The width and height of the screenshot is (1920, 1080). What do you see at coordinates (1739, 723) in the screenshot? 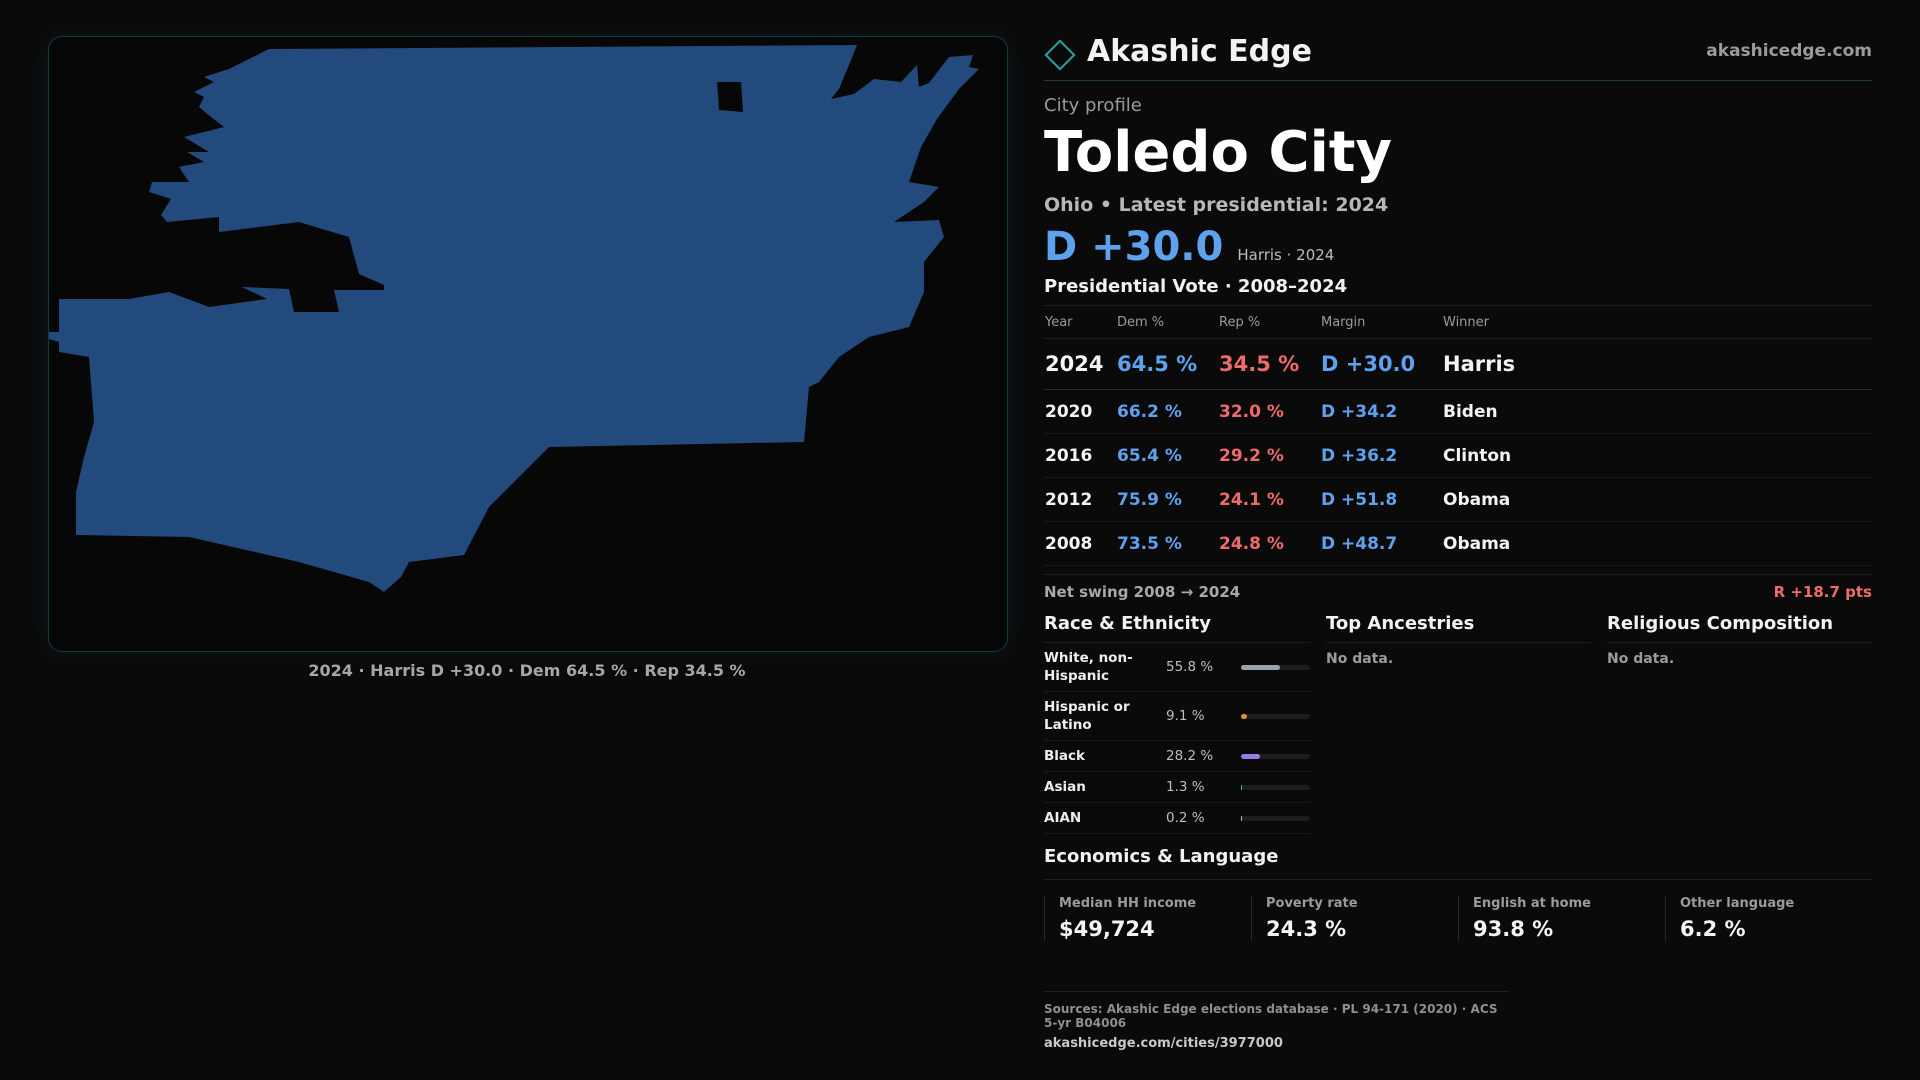
I see `religion-section: Religious Composition No data.` at bounding box center [1739, 723].